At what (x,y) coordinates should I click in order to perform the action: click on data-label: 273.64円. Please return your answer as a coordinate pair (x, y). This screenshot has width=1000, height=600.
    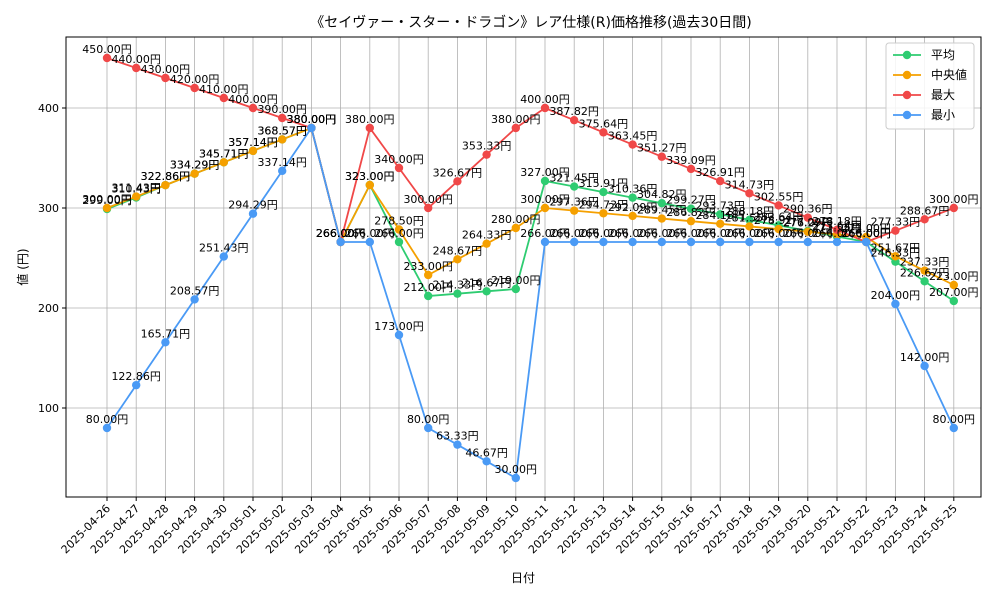
    Looking at the image, I should click on (837, 225).